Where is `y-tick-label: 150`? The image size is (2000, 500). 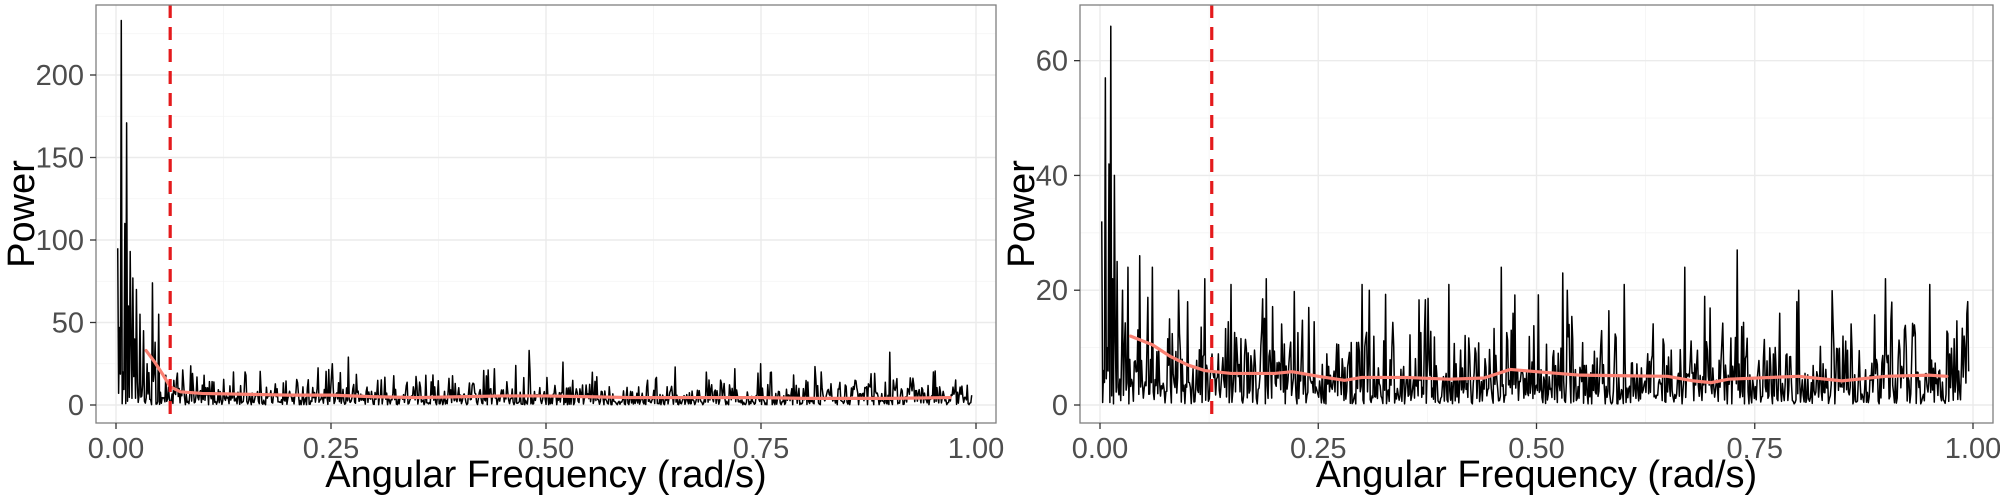 y-tick-label: 150 is located at coordinates (60, 159).